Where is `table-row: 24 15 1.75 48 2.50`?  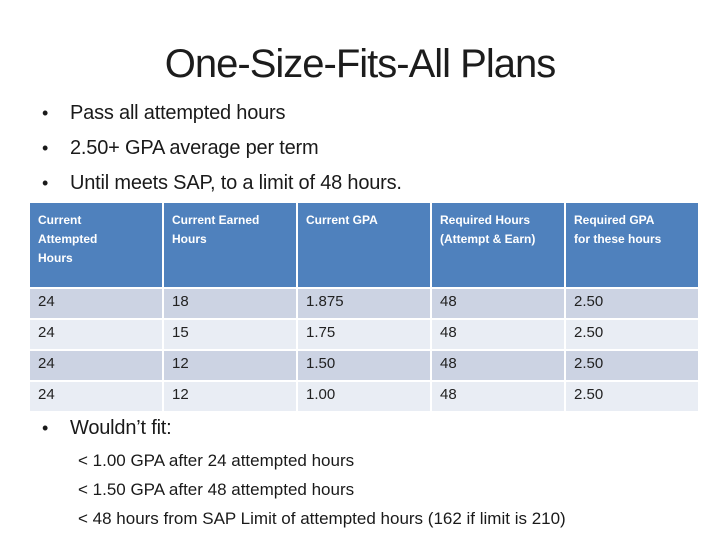
table-row: 24 15 1.75 48 2.50 is located at coordinates (364, 334).